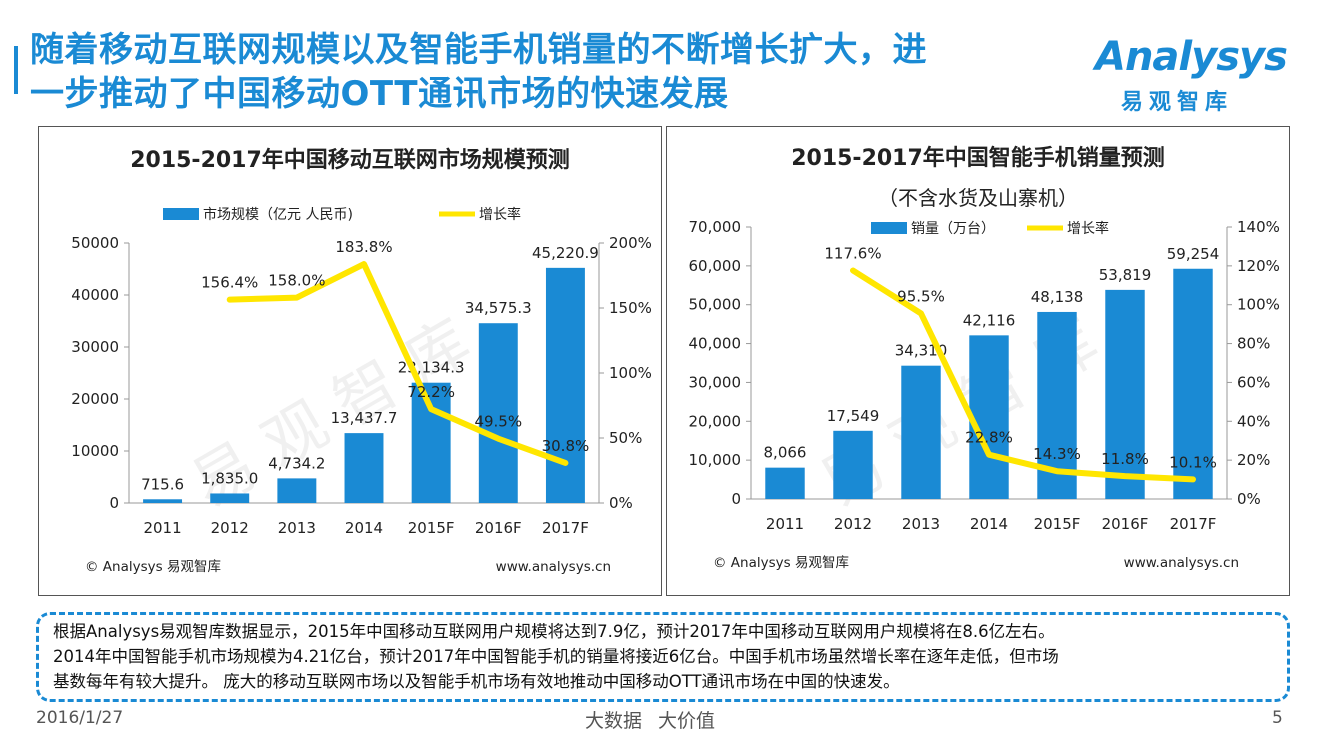 The height and width of the screenshot is (743, 1320). I want to click on y-left-tick-label: 30000, so click(95, 347).